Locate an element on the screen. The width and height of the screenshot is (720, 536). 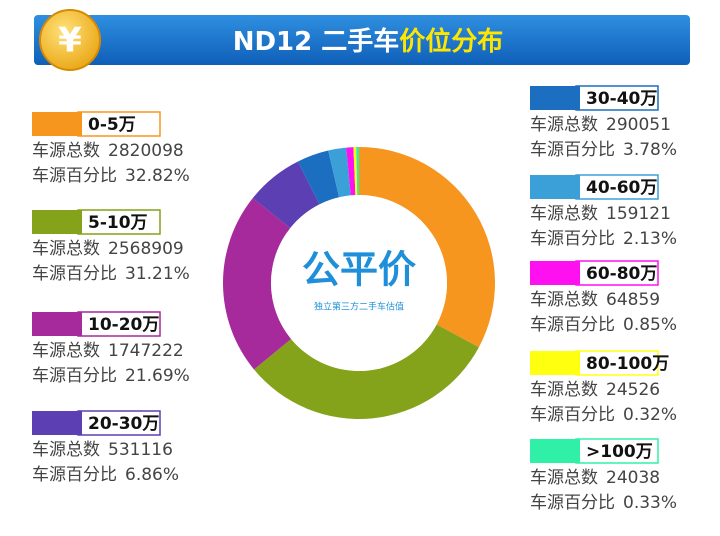
count-value: 1747222 is located at coordinates (146, 351).